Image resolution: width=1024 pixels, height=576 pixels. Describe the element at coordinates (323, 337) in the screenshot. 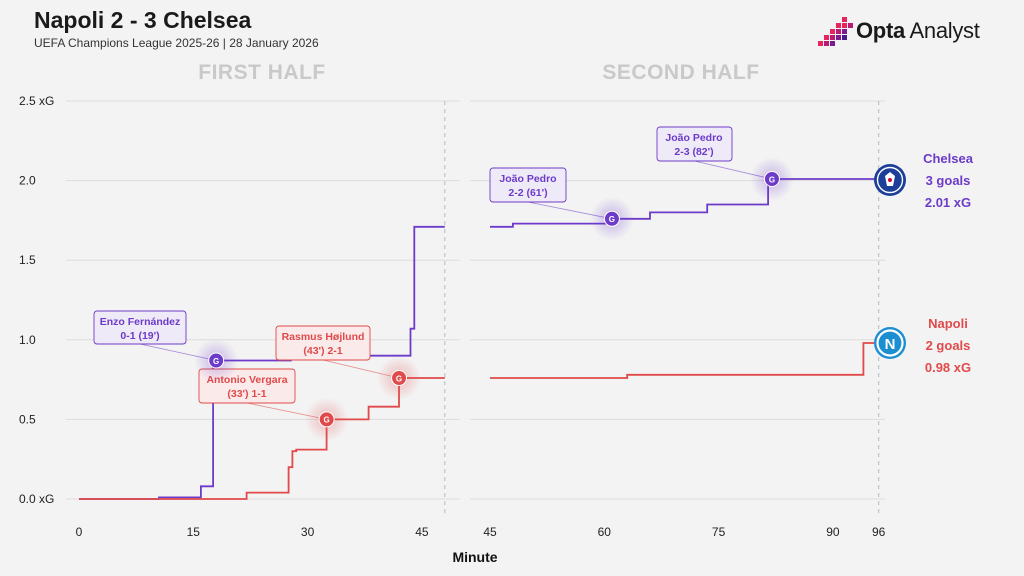

I see `goal-scorer-label: Rasmus Højlund` at that location.